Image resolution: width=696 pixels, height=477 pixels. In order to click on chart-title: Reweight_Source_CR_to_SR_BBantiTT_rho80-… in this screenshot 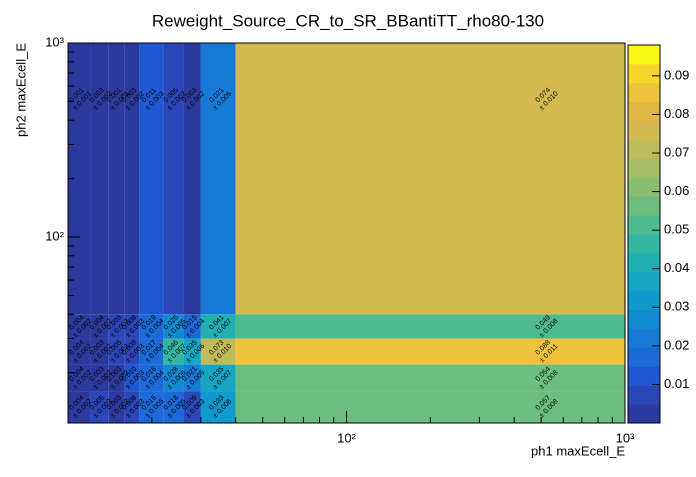, I will do `click(348, 20)`.